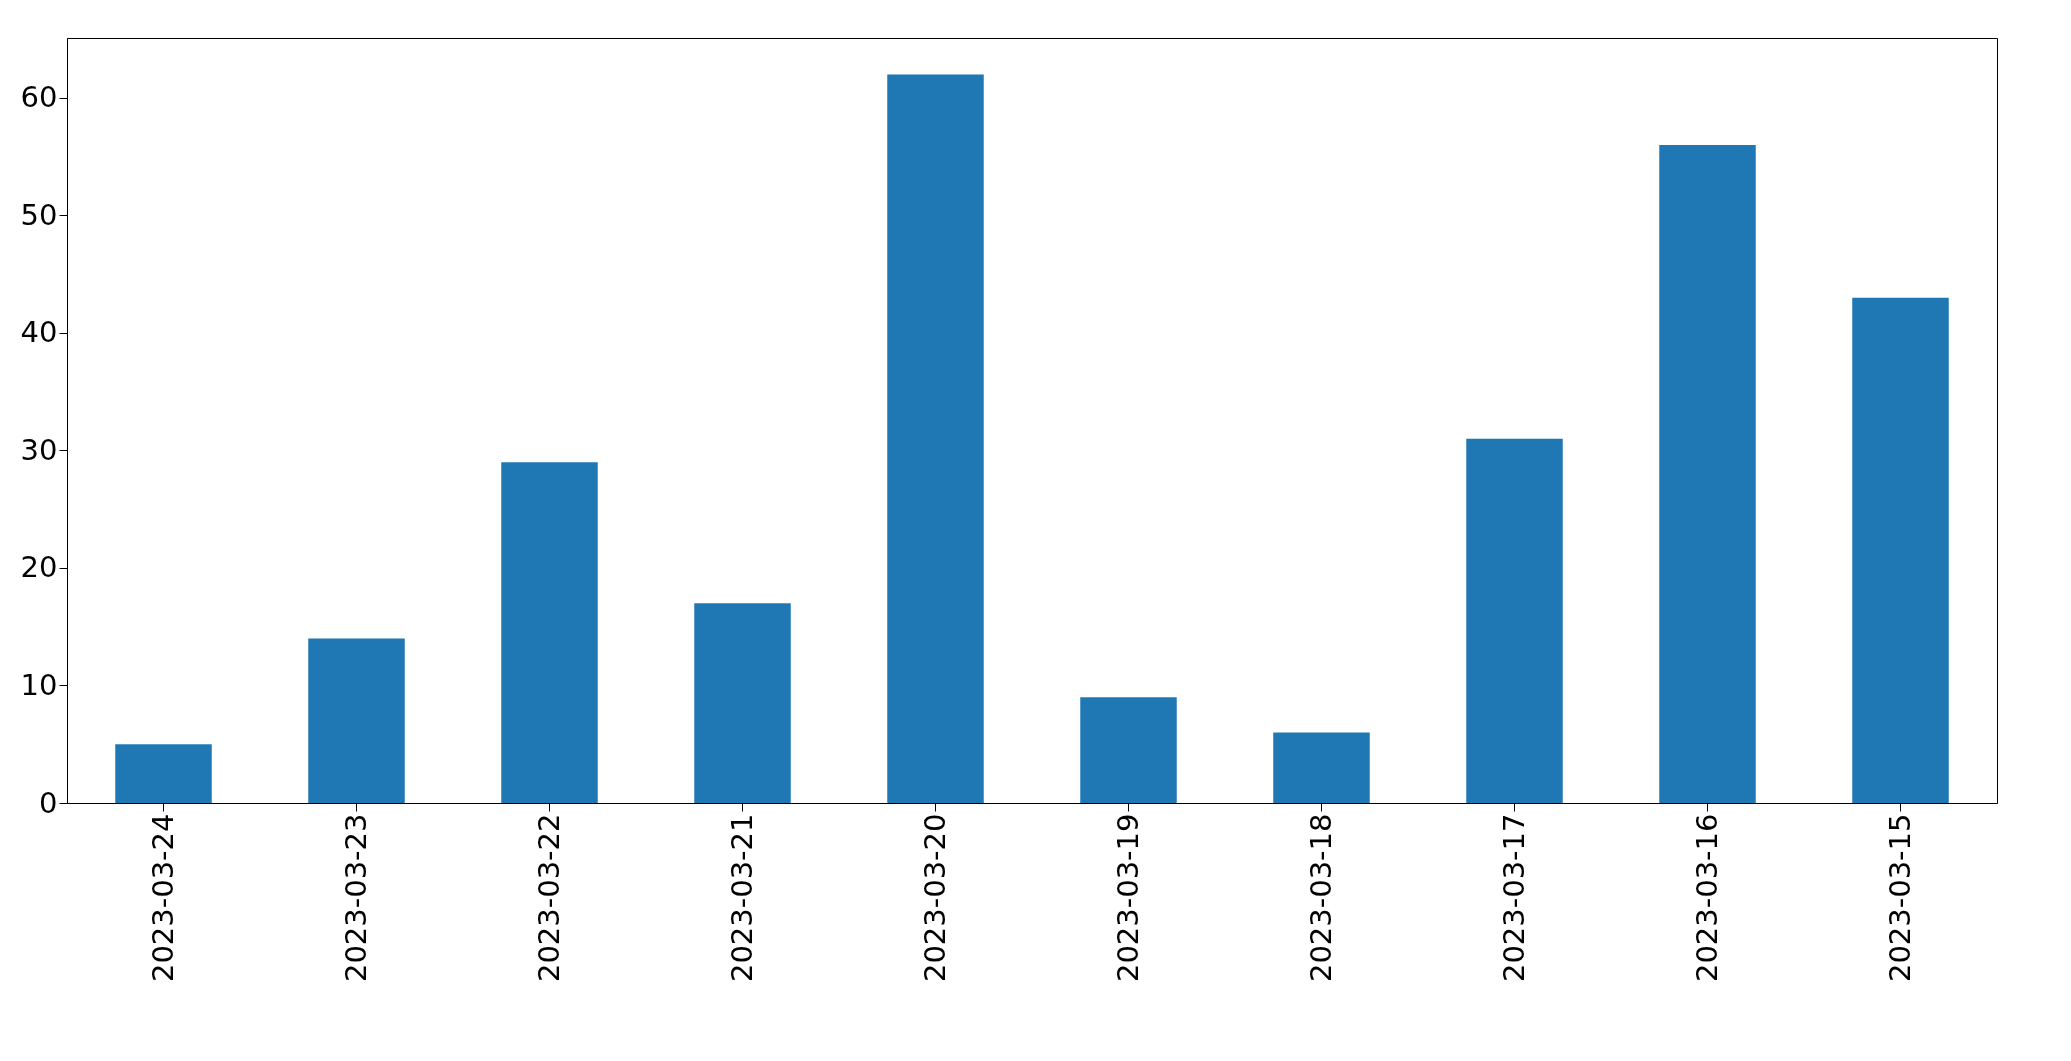 This screenshot has width=2071, height=1061. What do you see at coordinates (39, 684) in the screenshot?
I see `y-tick-label: 10` at bounding box center [39, 684].